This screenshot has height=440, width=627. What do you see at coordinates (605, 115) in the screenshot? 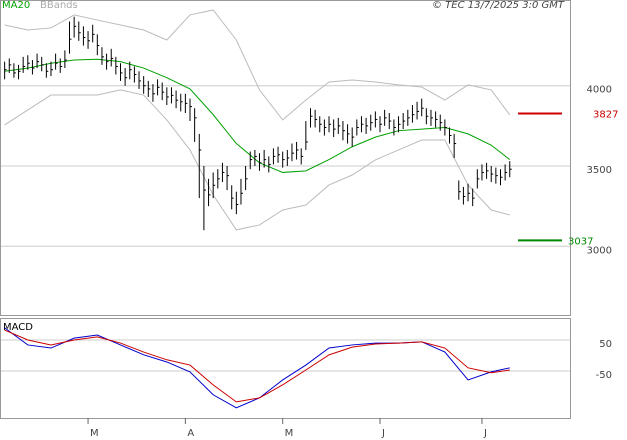
I see `level-label: 3827` at bounding box center [605, 115].